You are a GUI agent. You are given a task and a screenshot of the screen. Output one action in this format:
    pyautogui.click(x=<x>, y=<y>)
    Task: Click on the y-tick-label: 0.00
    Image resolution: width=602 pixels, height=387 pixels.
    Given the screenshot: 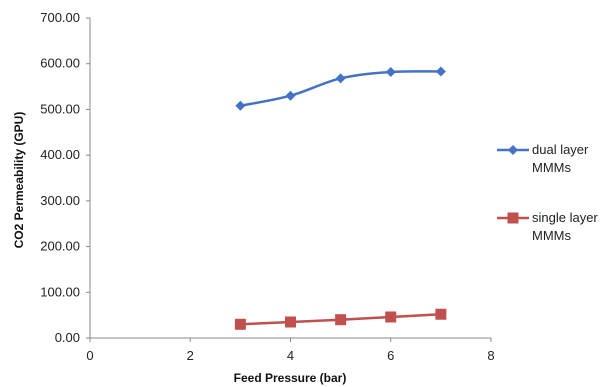 What is the action you would take?
    pyautogui.click(x=67, y=337)
    